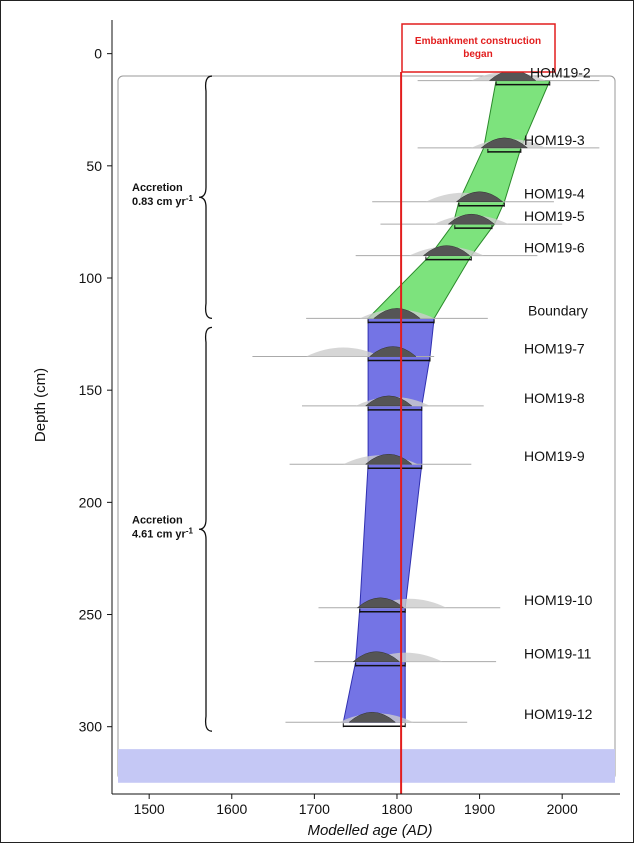  What do you see at coordinates (558, 714) in the screenshot?
I see `sample-label: HOM19-12` at bounding box center [558, 714].